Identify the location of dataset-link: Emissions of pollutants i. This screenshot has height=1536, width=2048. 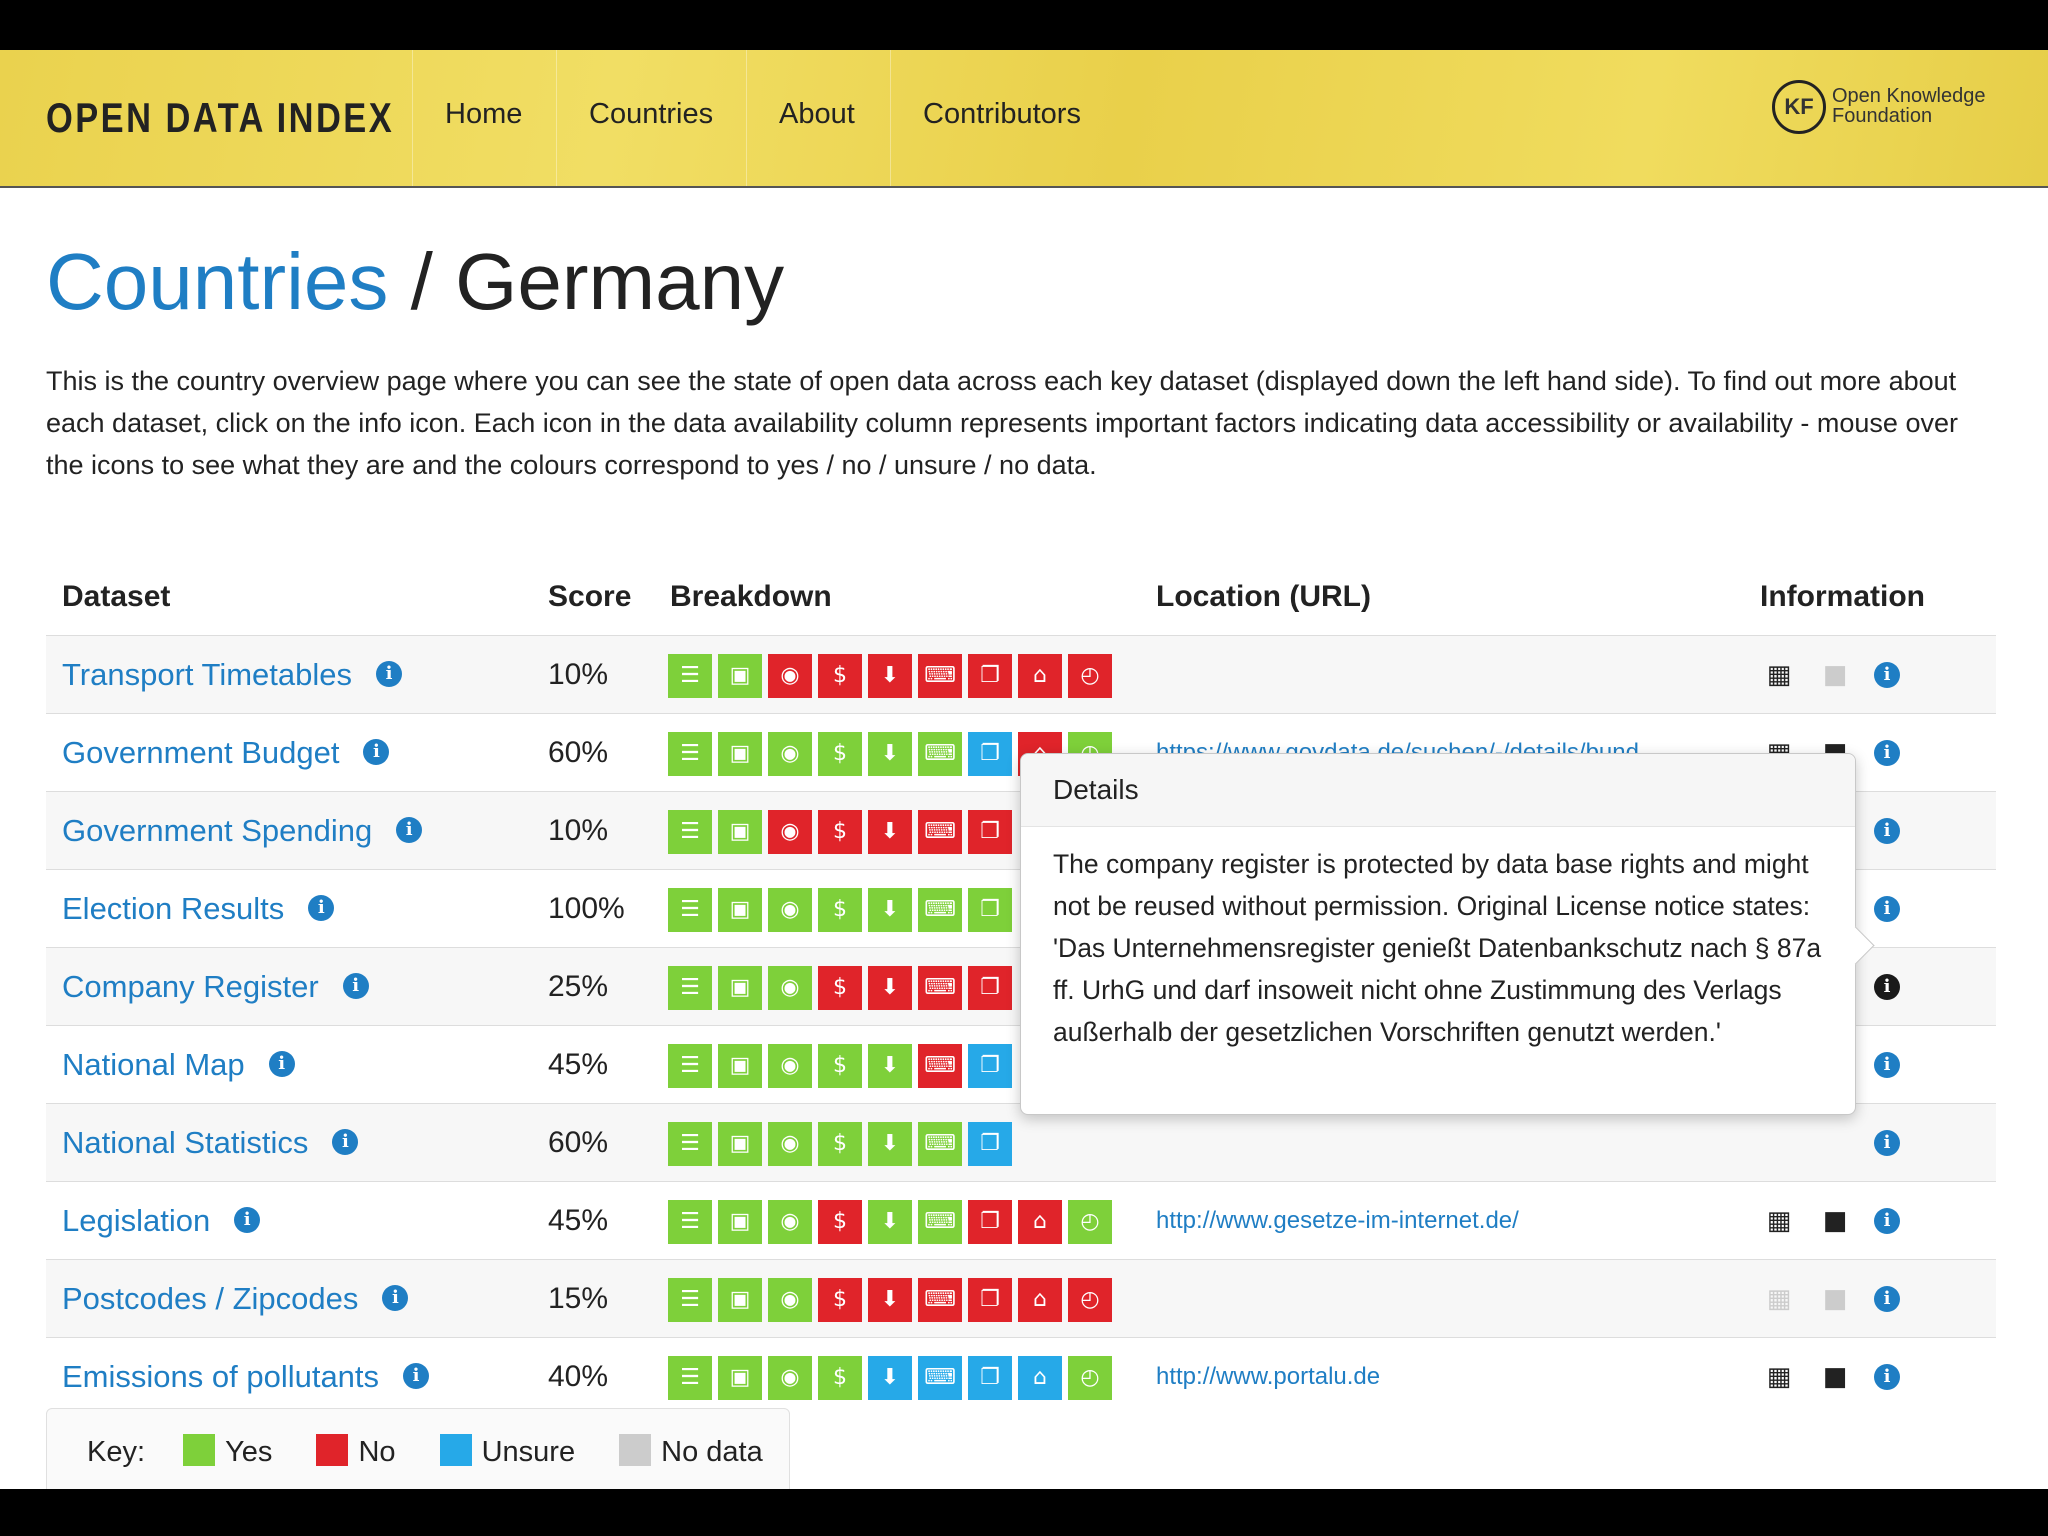
(246, 1377).